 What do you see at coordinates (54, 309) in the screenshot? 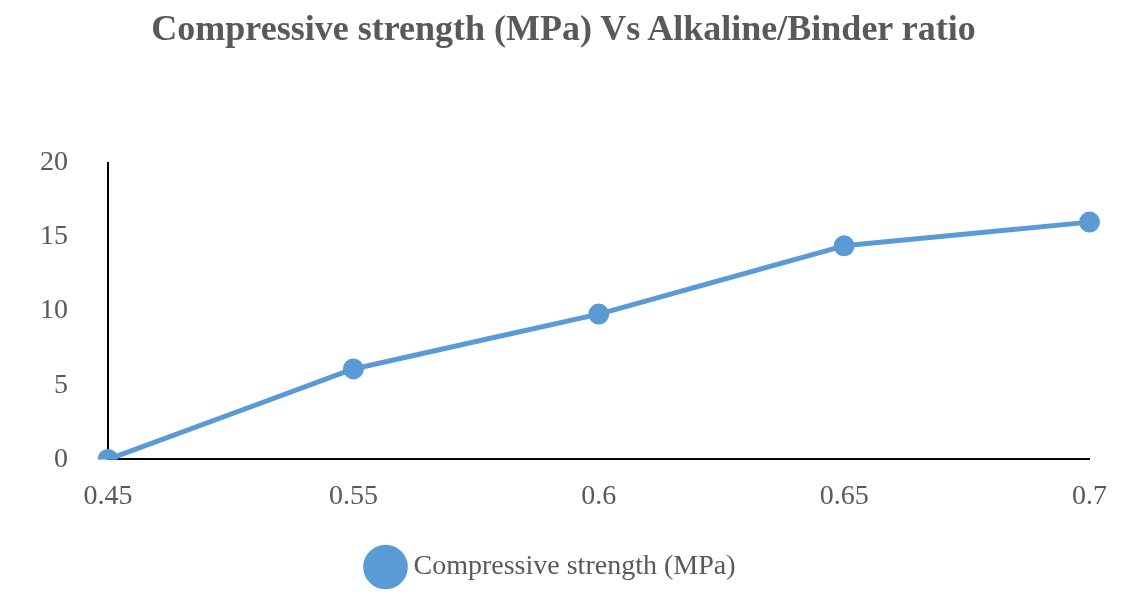
I see `y-tick-label: 10` at bounding box center [54, 309].